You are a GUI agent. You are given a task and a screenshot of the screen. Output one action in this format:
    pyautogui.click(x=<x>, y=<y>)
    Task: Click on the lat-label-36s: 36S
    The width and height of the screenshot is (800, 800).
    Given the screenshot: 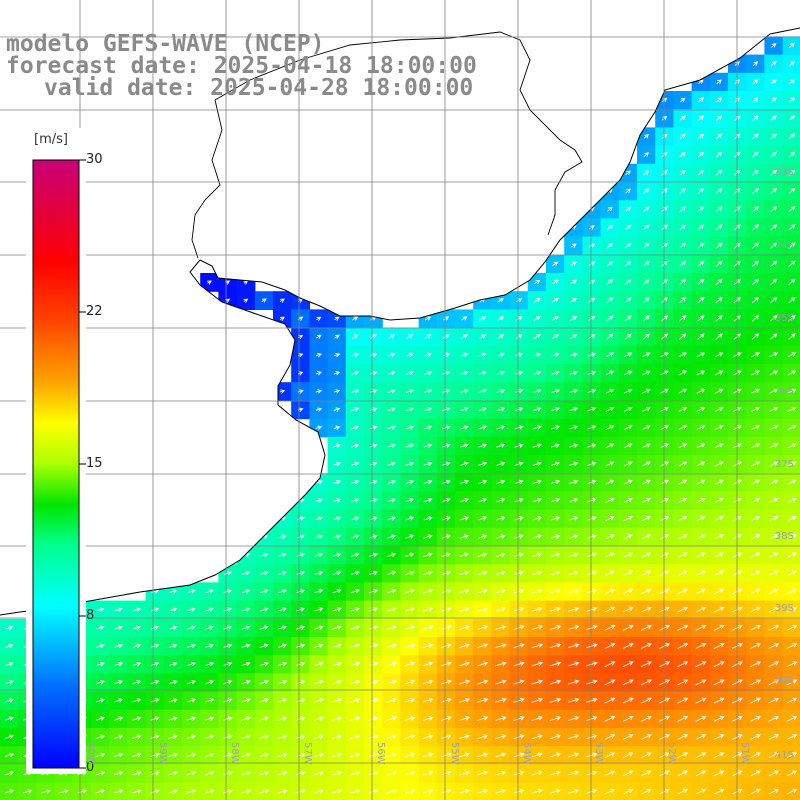 What is the action you would take?
    pyautogui.click(x=784, y=391)
    